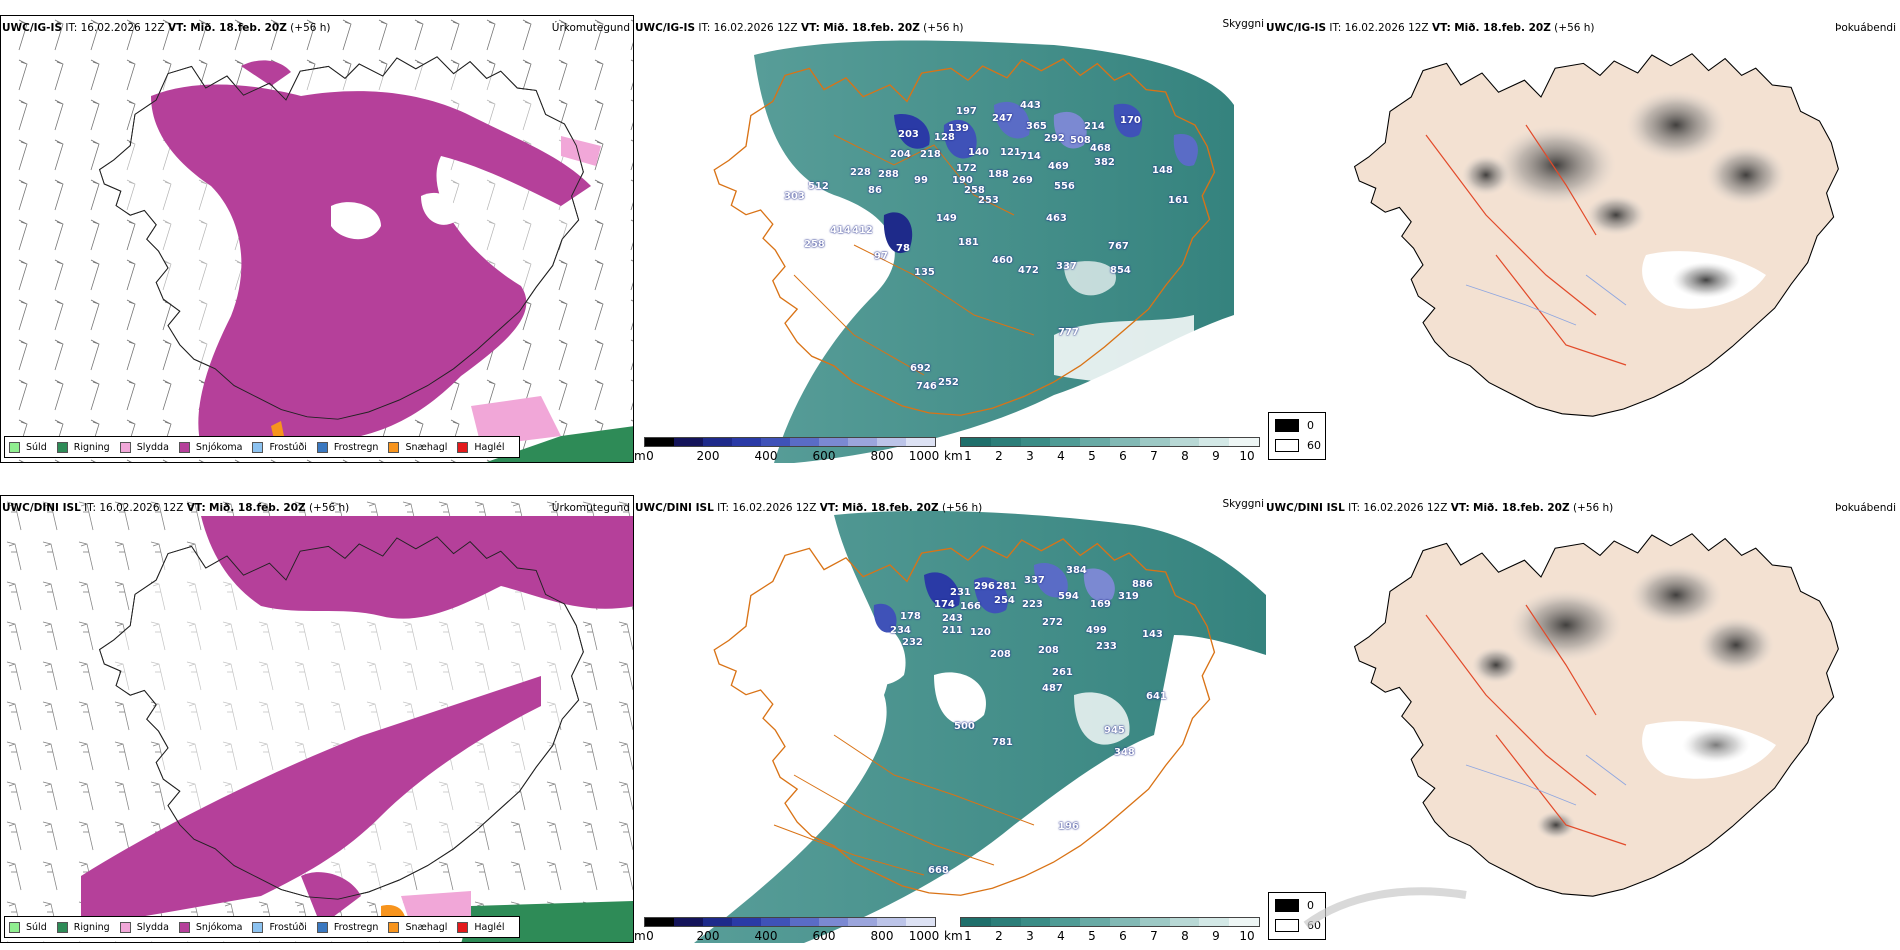 Image resolution: width=1900 pixels, height=950 pixels. I want to click on height-label: 234, so click(900, 630).